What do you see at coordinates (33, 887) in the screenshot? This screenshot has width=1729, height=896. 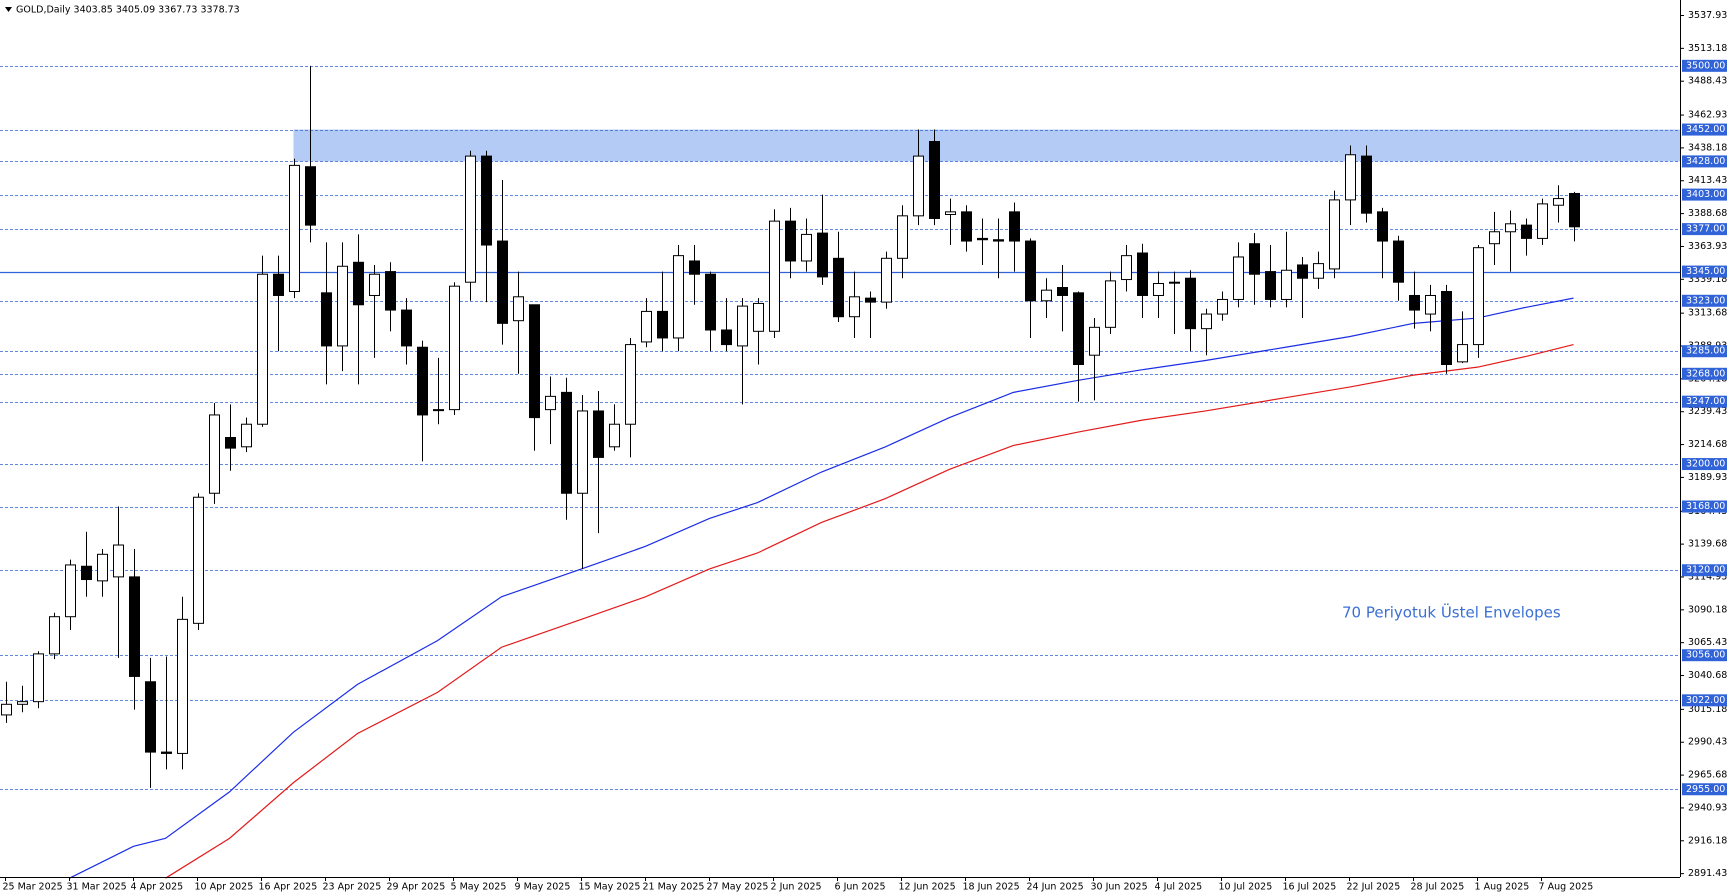 I see `x-tick-label: 25 Mar 2025` at bounding box center [33, 887].